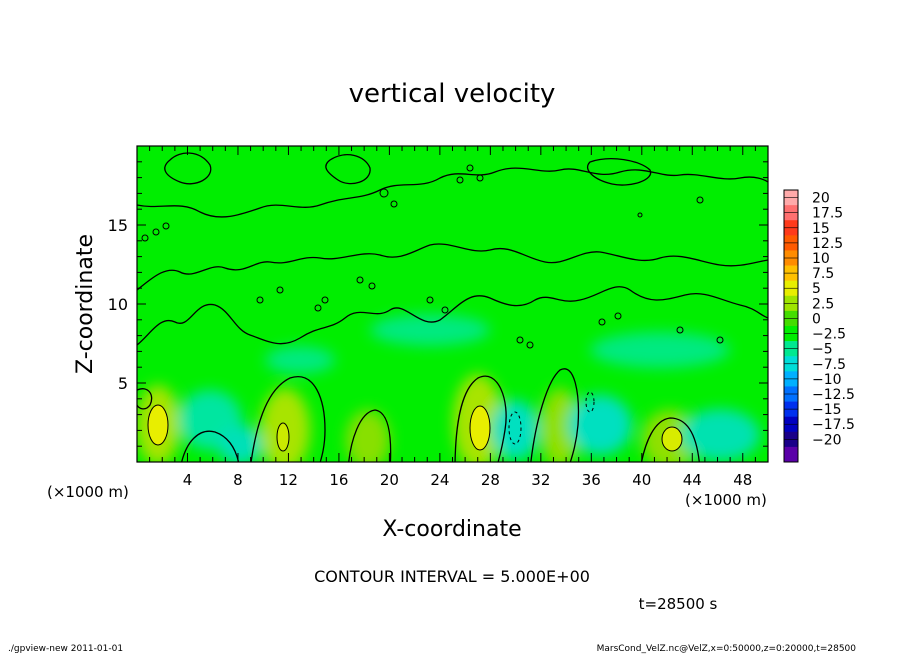 The image size is (904, 654). I want to click on x-tick-label: 20, so click(389, 480).